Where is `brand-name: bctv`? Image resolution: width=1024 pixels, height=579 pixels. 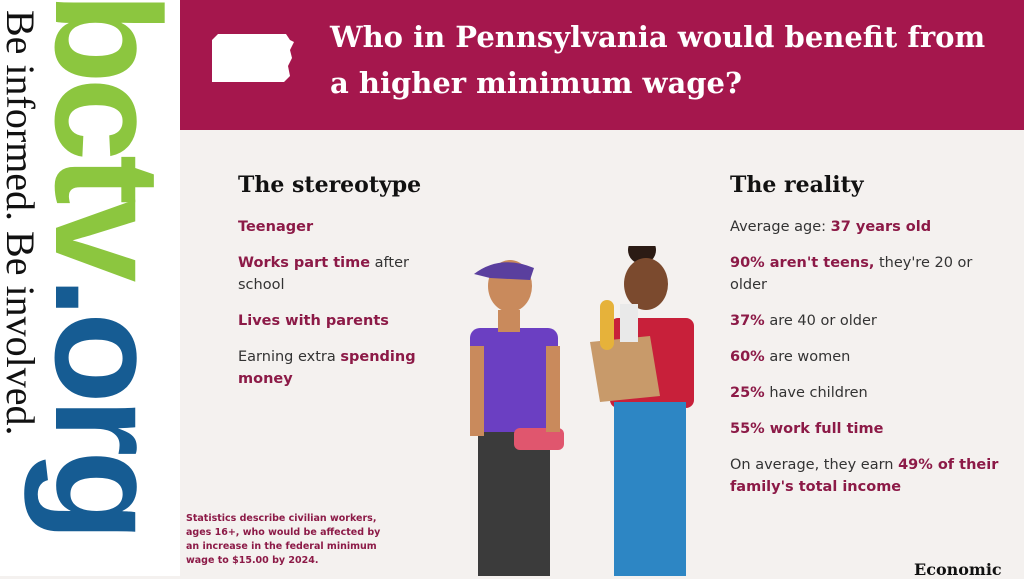 brand-name: bctv is located at coordinates (102, 138).